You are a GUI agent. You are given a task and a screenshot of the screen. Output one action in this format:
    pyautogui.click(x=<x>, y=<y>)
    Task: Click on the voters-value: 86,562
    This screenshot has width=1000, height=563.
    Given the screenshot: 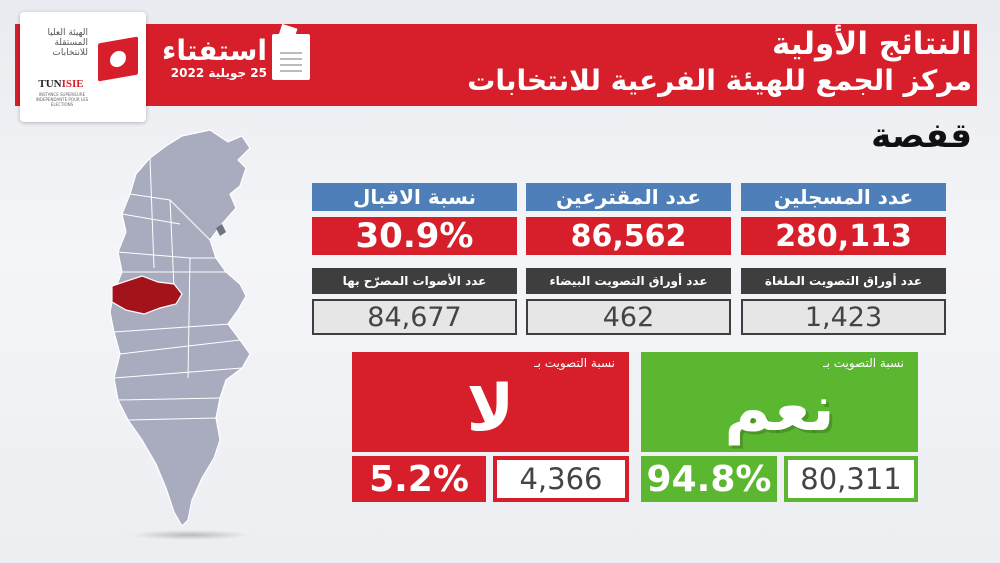 What is the action you would take?
    pyautogui.click(x=628, y=236)
    